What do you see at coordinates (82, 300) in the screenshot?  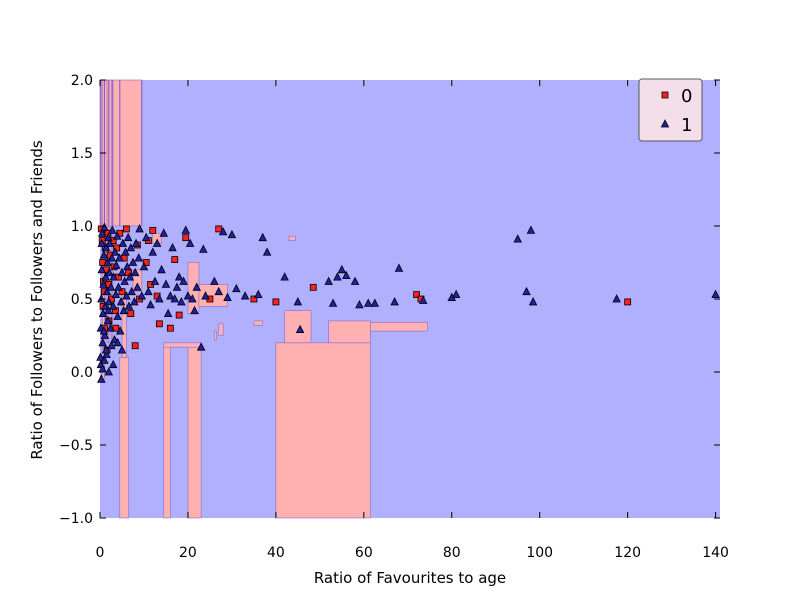 I see `y-tick-label: 0.5` at bounding box center [82, 300].